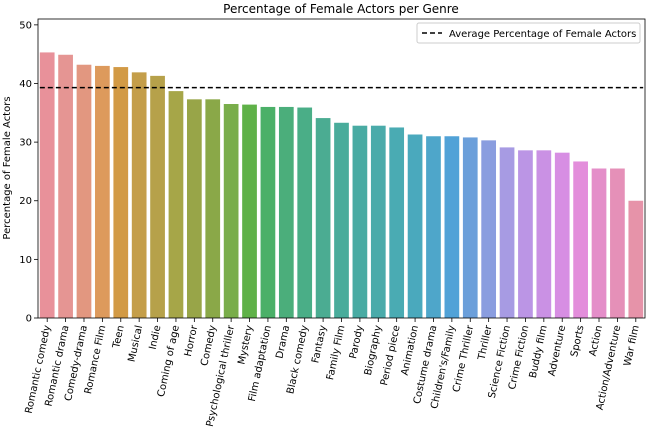  What do you see at coordinates (410, 350) in the screenshot?
I see `x-tick-label: Animation` at bounding box center [410, 350].